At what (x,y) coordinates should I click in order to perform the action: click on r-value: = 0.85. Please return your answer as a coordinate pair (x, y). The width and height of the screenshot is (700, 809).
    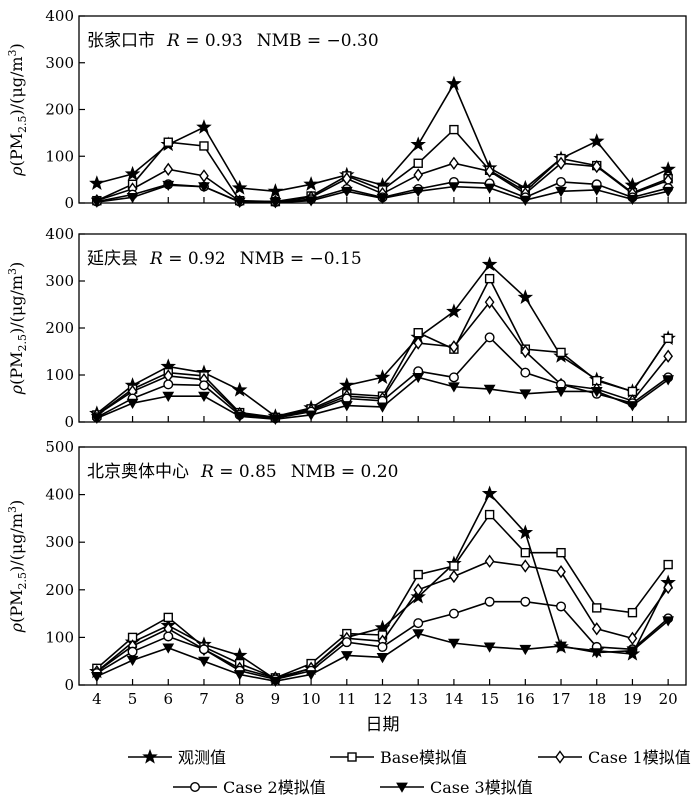
    Looking at the image, I should click on (245, 472).